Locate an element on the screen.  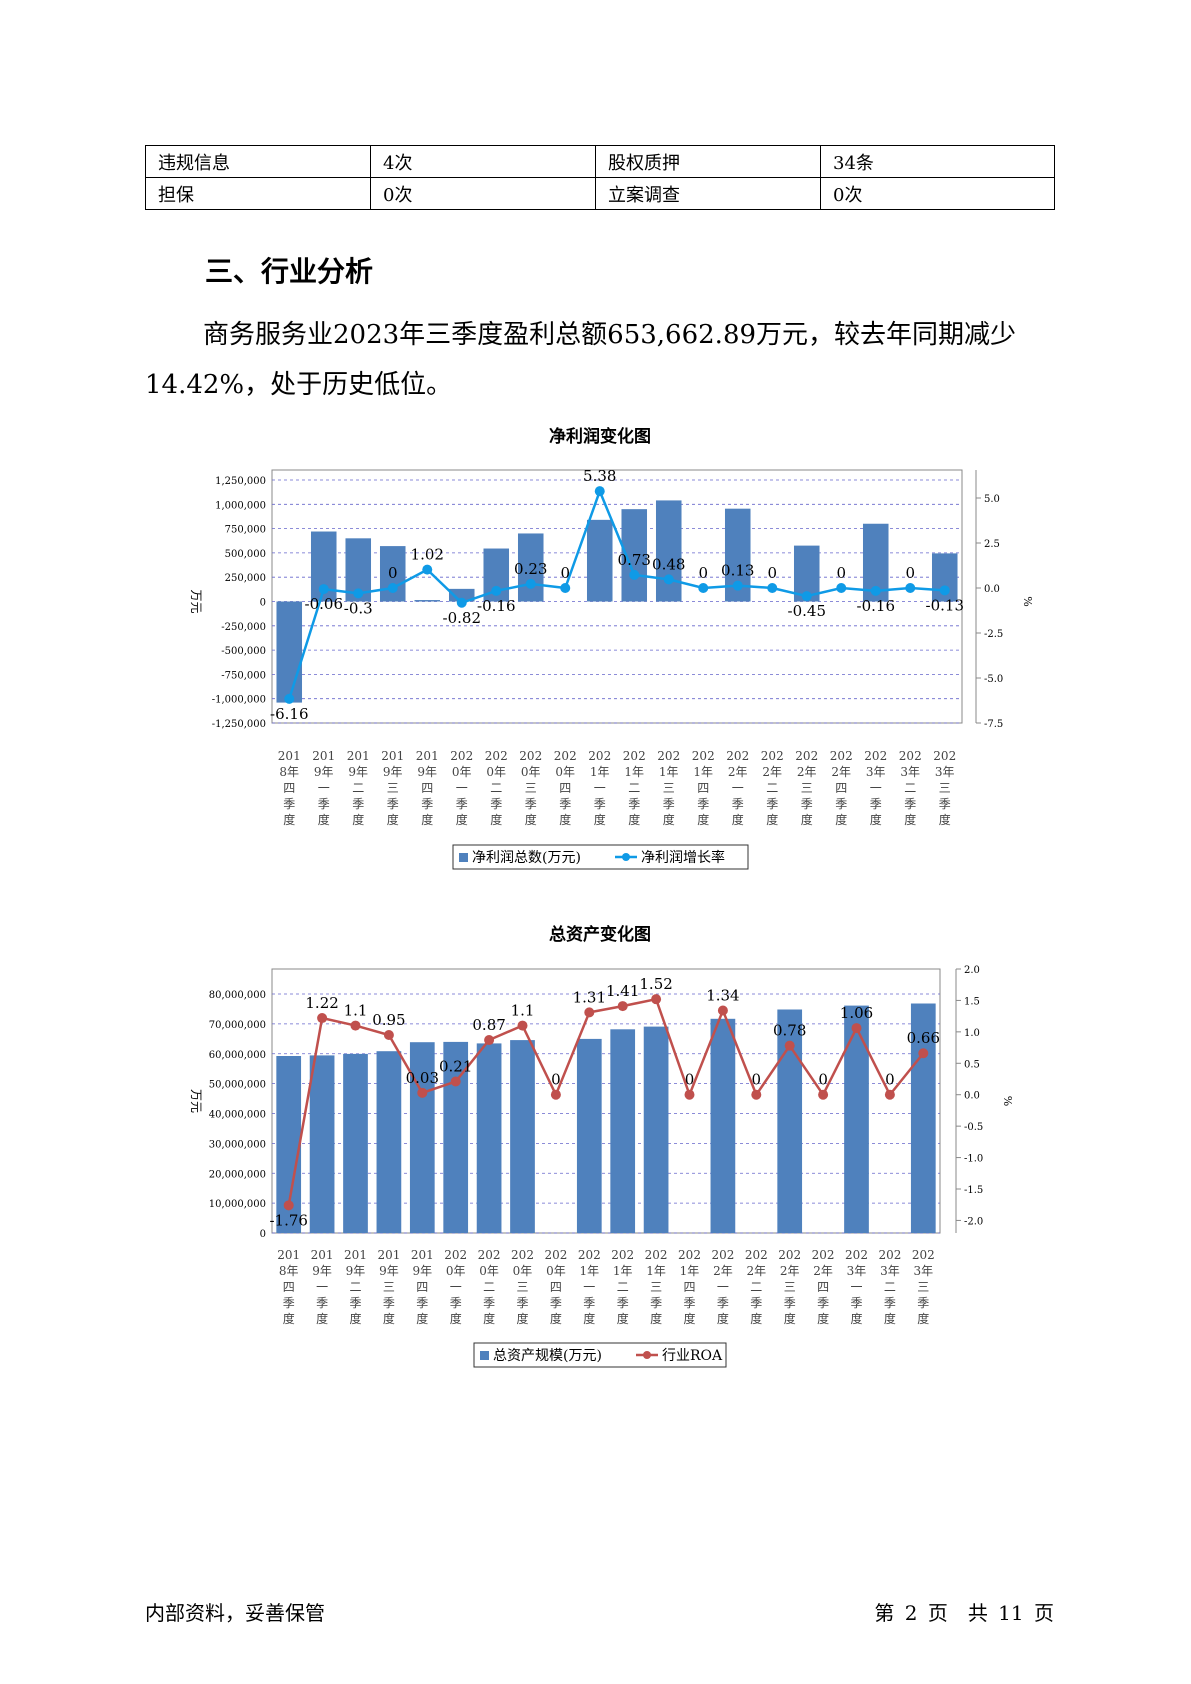
y2-tick-label: 1.0 is located at coordinates (972, 1033).